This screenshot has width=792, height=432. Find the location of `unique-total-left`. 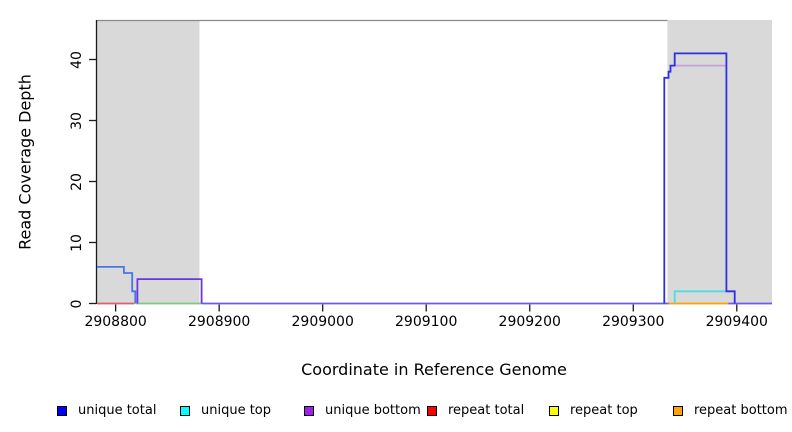

unique-total-left is located at coordinates (117, 284).